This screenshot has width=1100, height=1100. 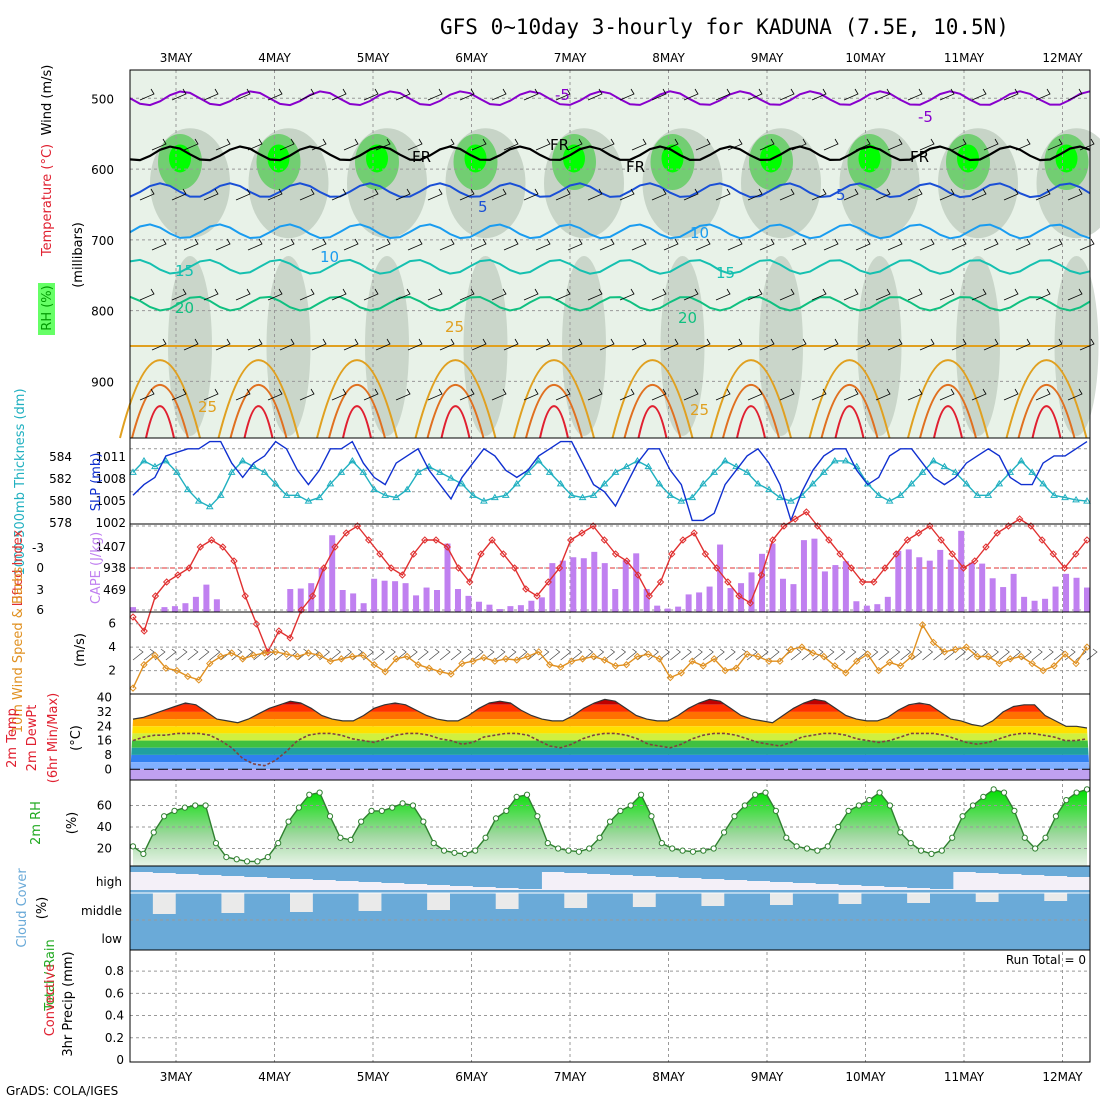 What do you see at coordinates (102, 170) in the screenshot?
I see `pressure-tick-label: 600` at bounding box center [102, 170].